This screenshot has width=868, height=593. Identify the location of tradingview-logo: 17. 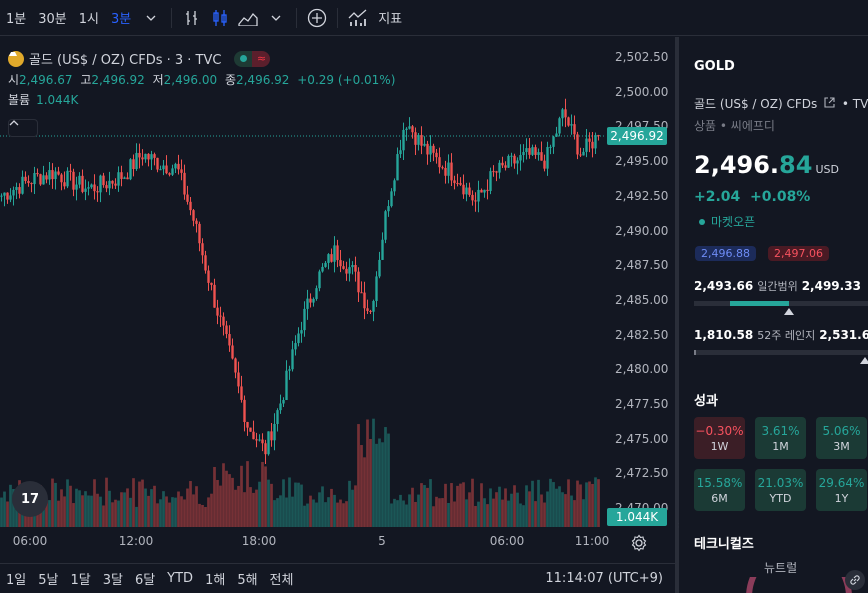
(30, 499).